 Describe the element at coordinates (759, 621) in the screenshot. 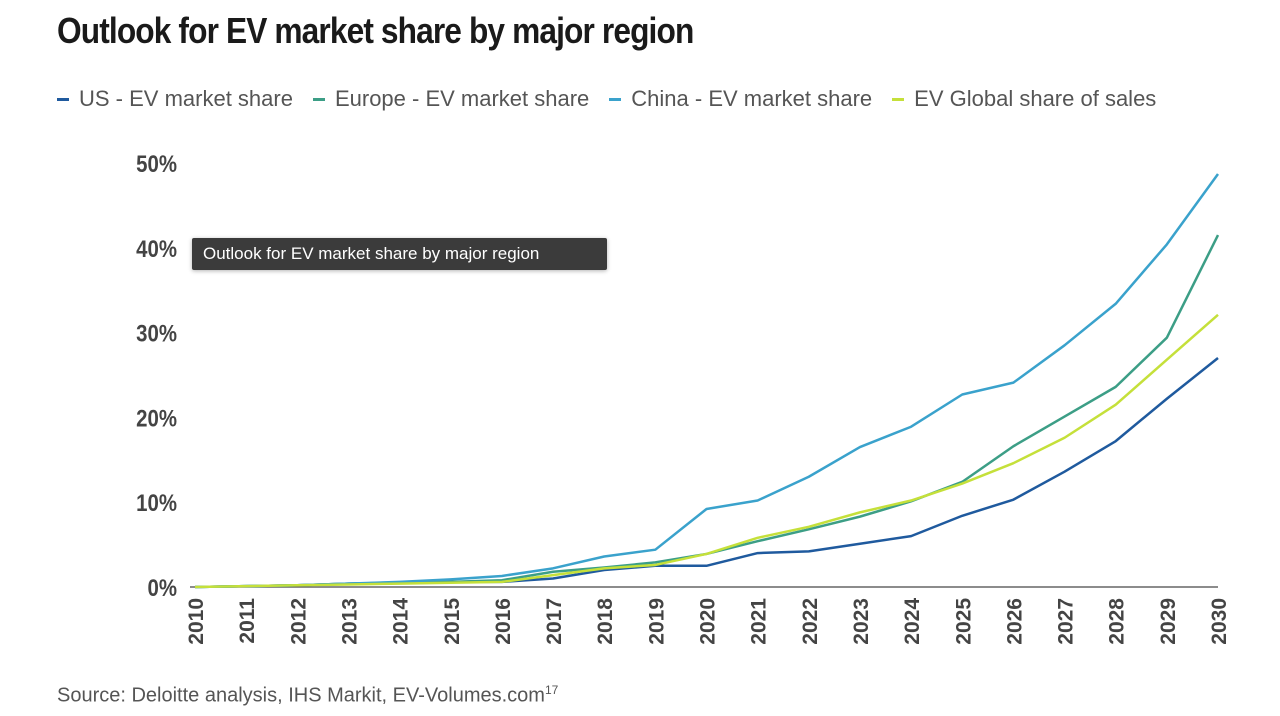

I see `x-tick-label: 2021` at that location.